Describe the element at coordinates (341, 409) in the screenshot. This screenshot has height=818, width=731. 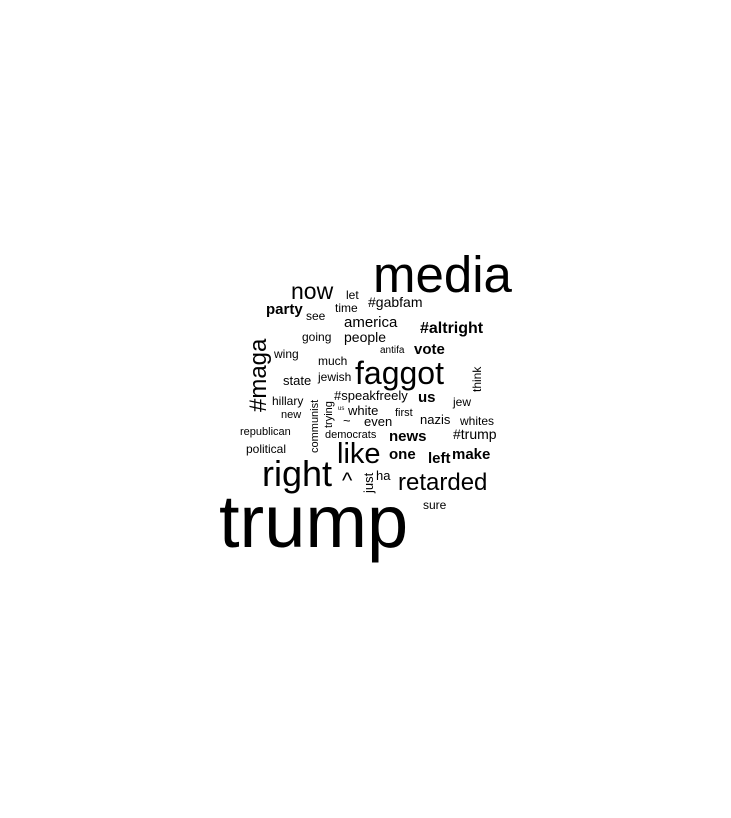
I see `word-us-small: us` at that location.